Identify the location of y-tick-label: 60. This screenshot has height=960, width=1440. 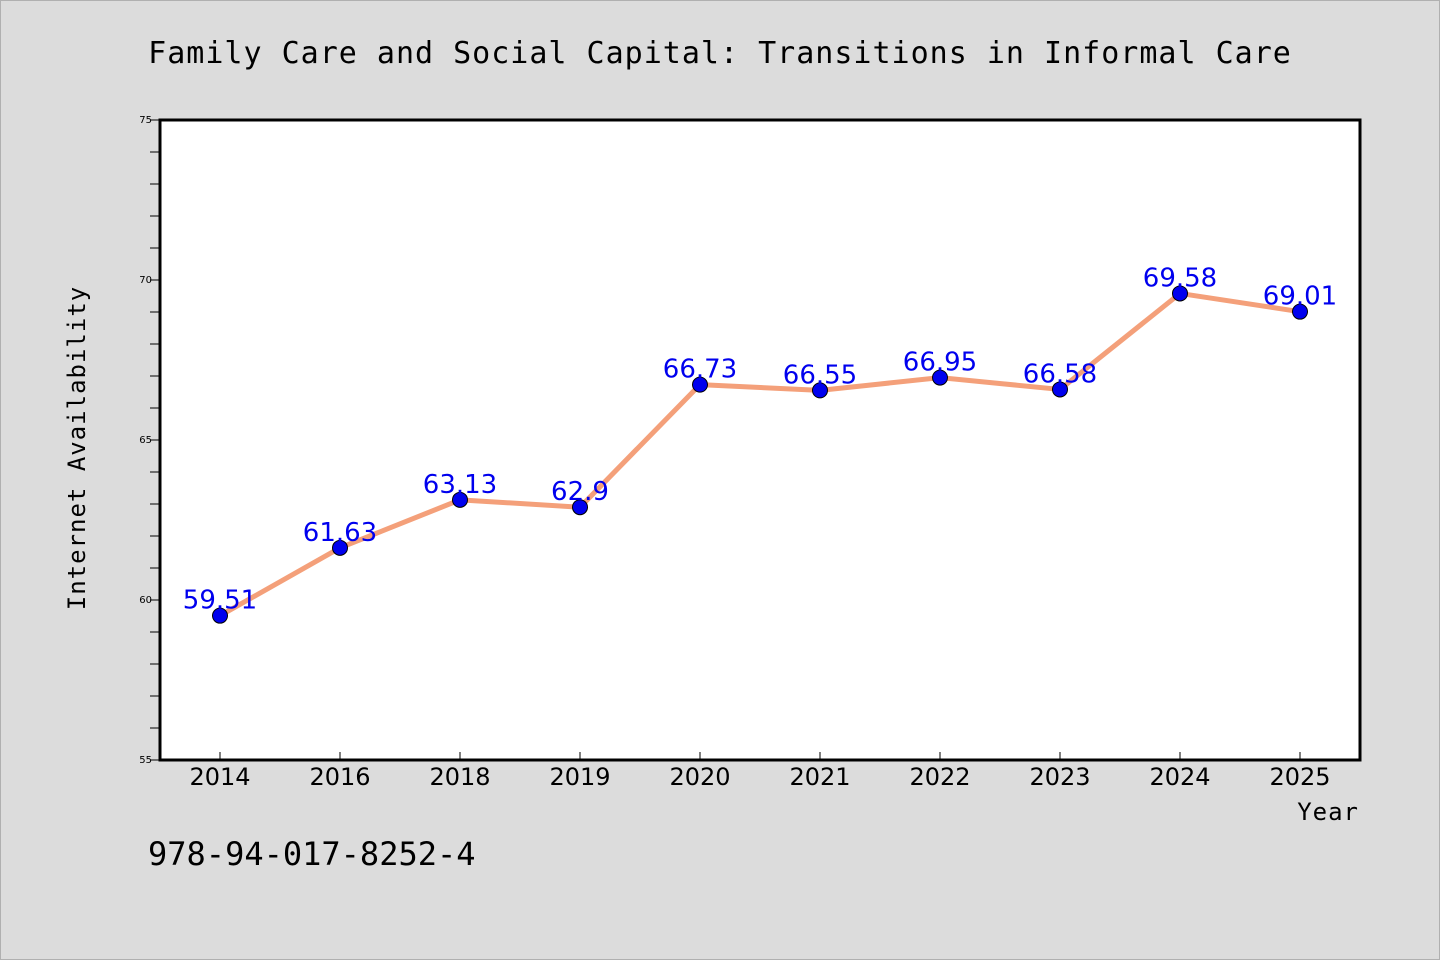
(145, 600).